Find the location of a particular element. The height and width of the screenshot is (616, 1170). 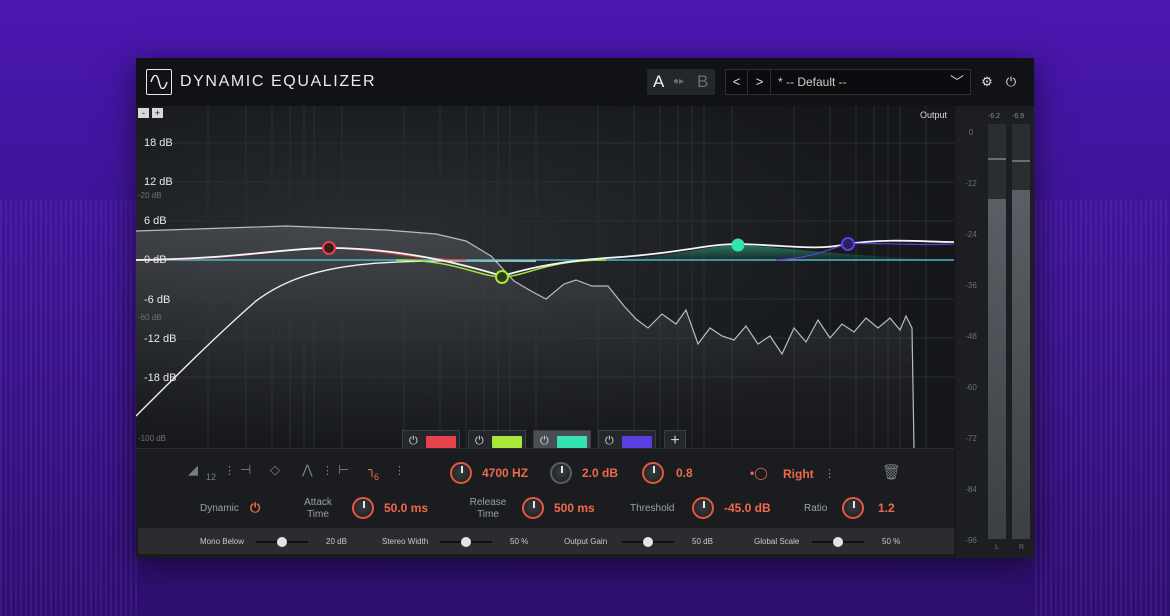

attack-knob is located at coordinates (363, 508).